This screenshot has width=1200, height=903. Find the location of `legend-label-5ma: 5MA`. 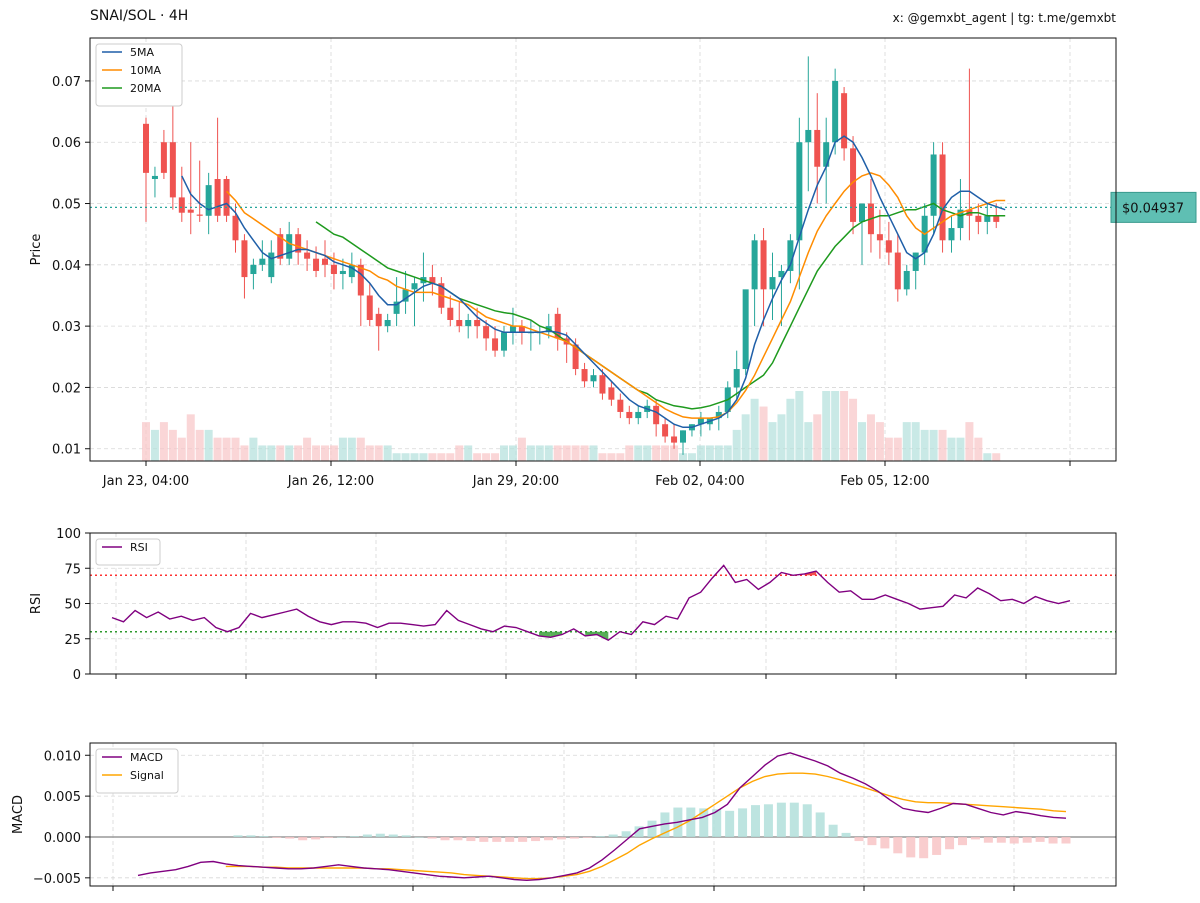

legend-label-5ma: 5MA is located at coordinates (142, 52).